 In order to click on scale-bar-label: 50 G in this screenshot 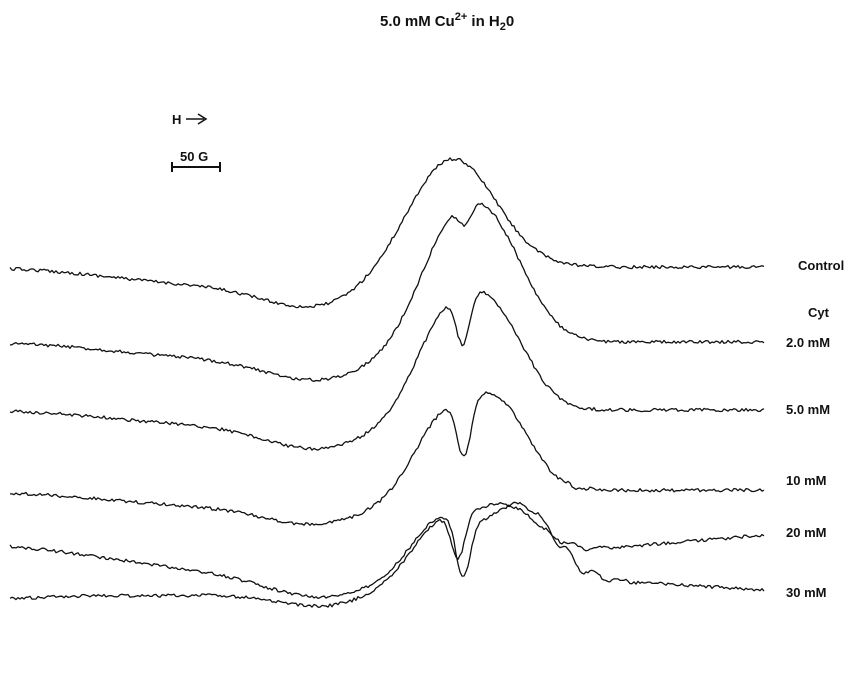, I will do `click(194, 156)`.